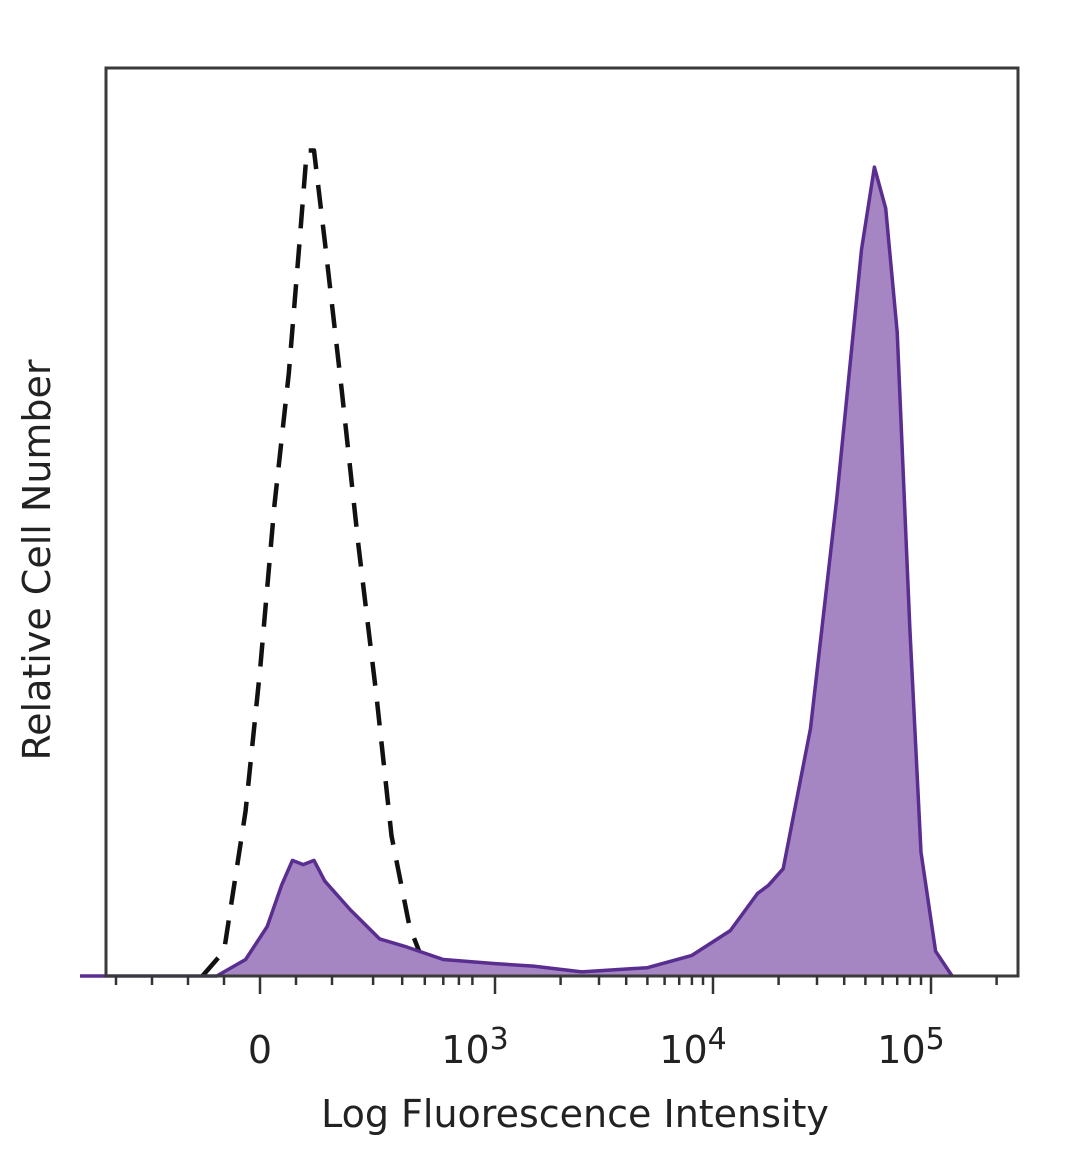 Image resolution: width=1080 pixels, height=1169 pixels. Describe the element at coordinates (260, 1050) in the screenshot. I see `x-tick-label: 0` at that location.